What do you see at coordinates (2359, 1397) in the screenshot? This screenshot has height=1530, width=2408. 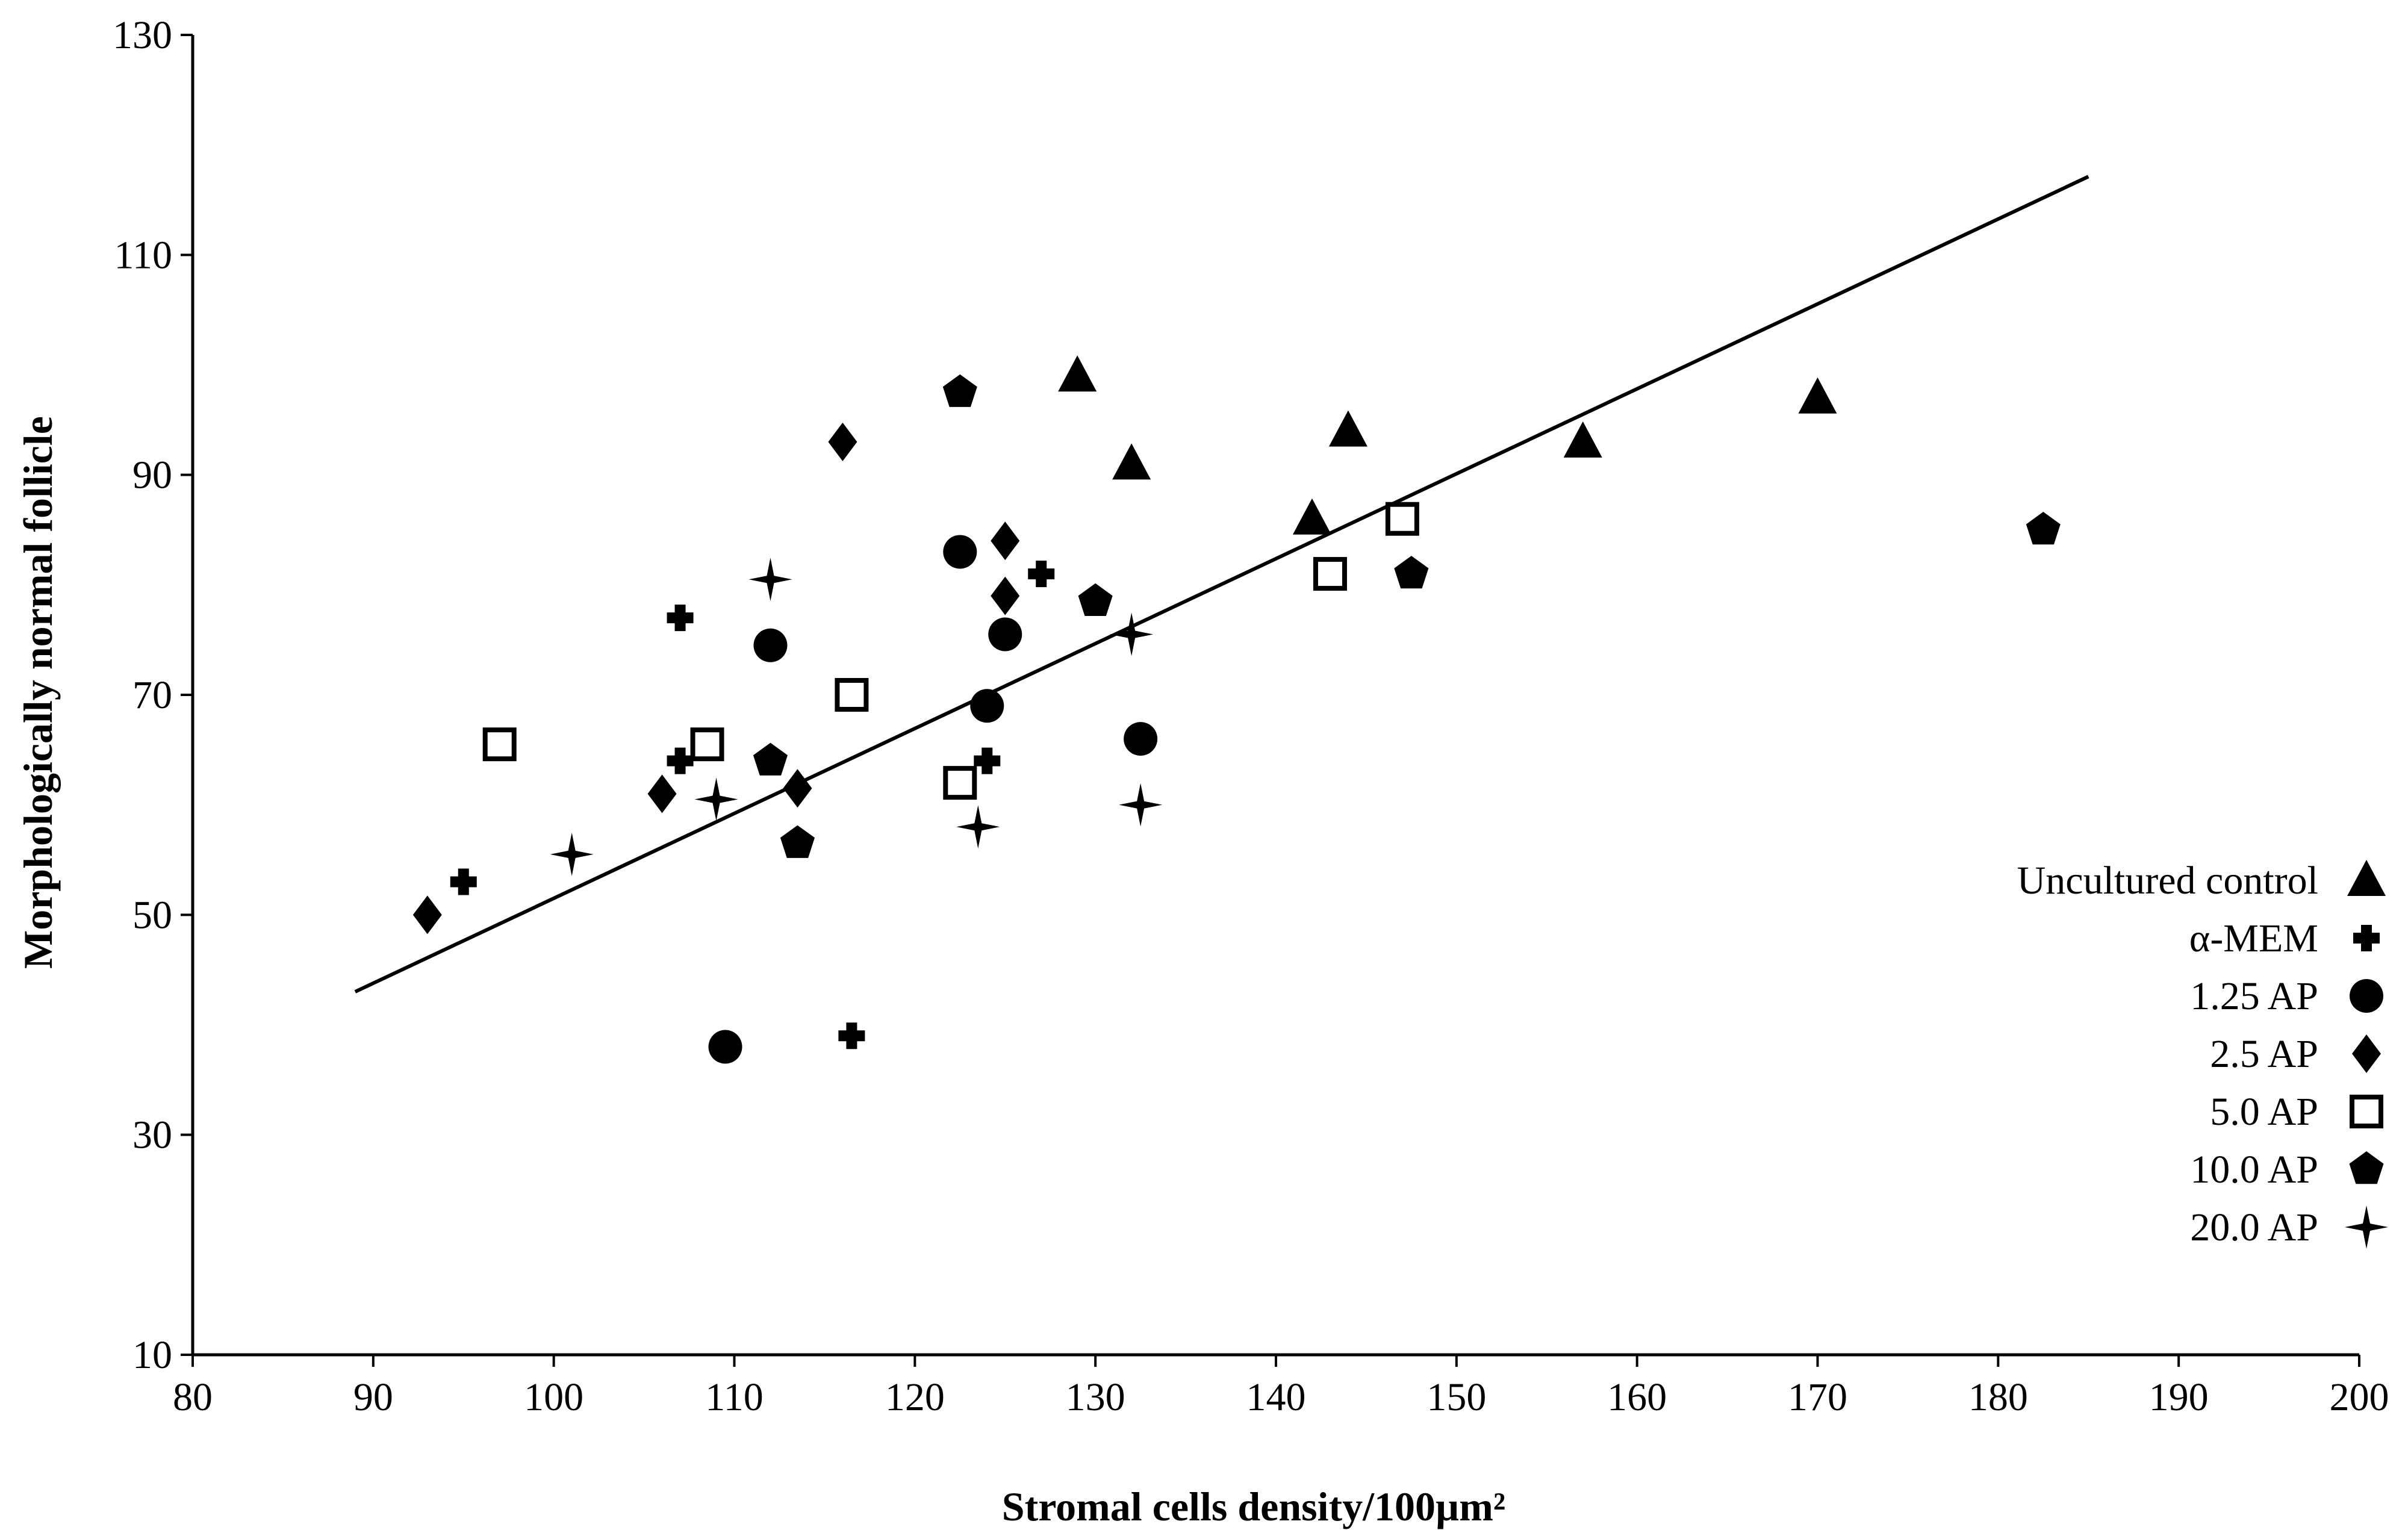 I see `x-tick-label: 200` at bounding box center [2359, 1397].